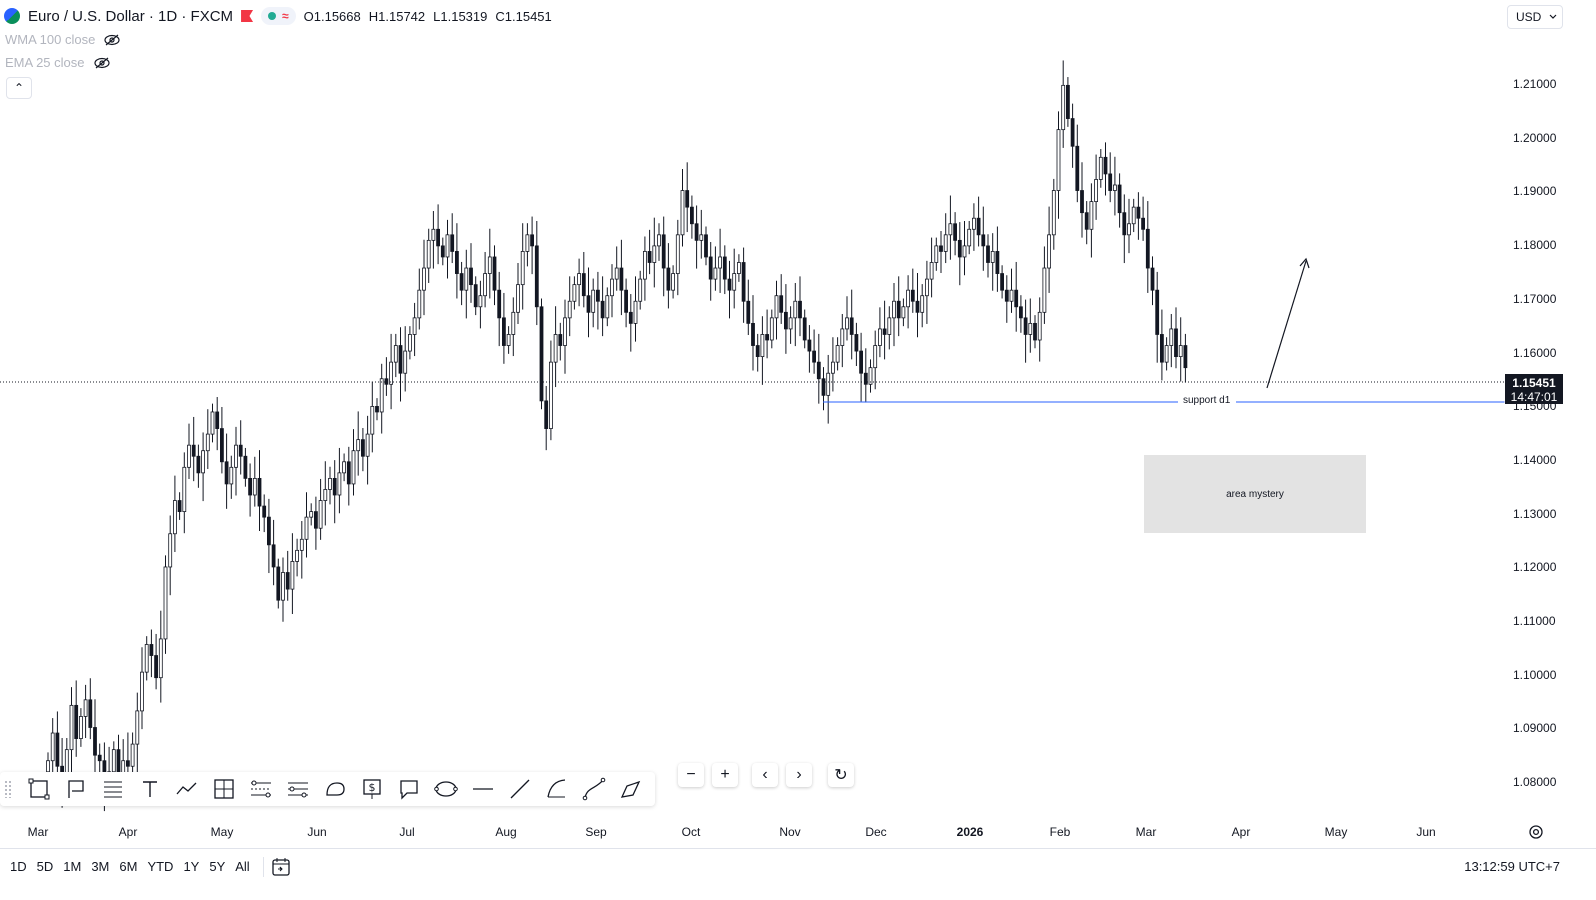 The image size is (1596, 900). I want to click on arc-icon, so click(555, 788).